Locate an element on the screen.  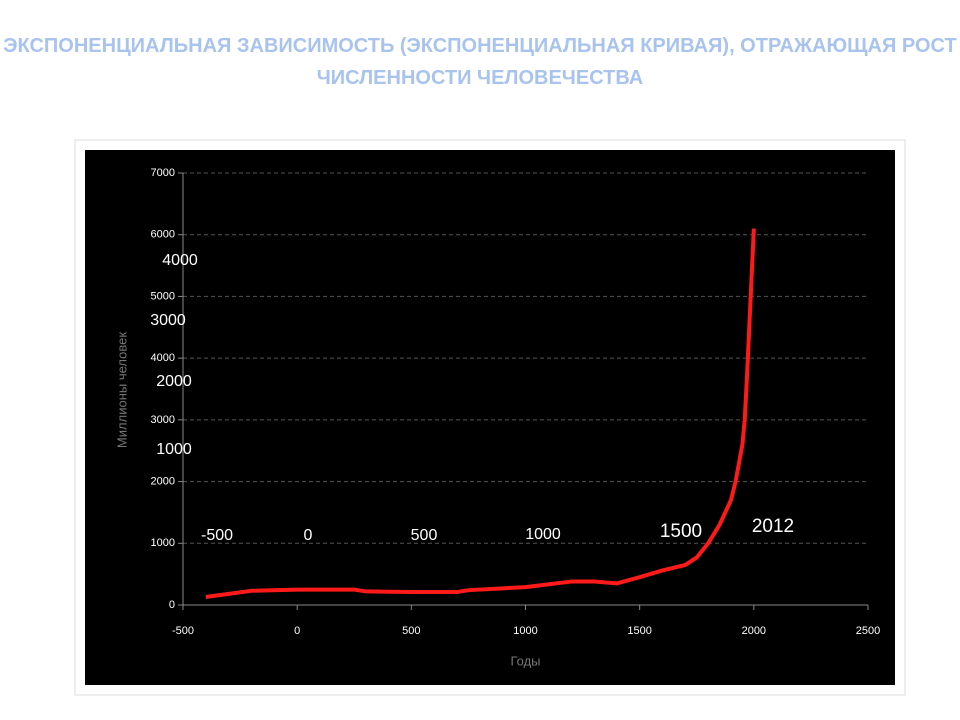
y-tick-label: 6000 is located at coordinates (163, 235).